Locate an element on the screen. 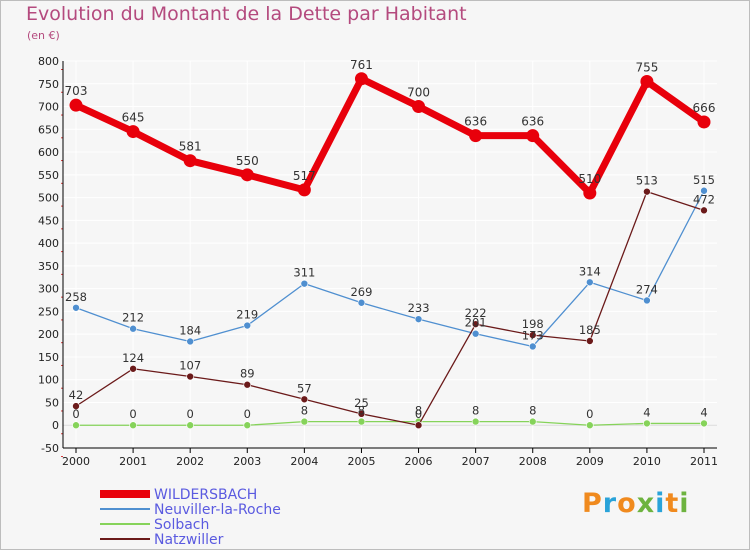 This screenshot has height=550, width=750. logo-letter: r is located at coordinates (610, 503).